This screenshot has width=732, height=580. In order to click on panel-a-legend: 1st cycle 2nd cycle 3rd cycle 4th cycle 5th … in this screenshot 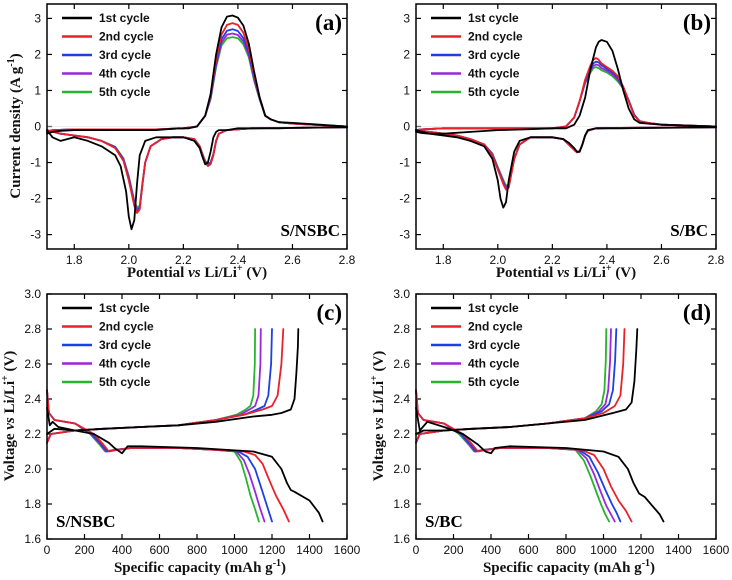, I will do `click(108, 55)`.